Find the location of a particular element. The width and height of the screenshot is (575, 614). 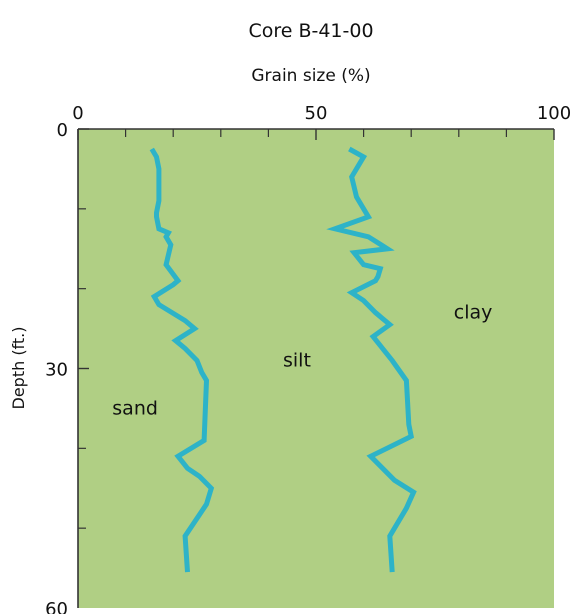

silt-clay-boundary-line is located at coordinates (371, 359).